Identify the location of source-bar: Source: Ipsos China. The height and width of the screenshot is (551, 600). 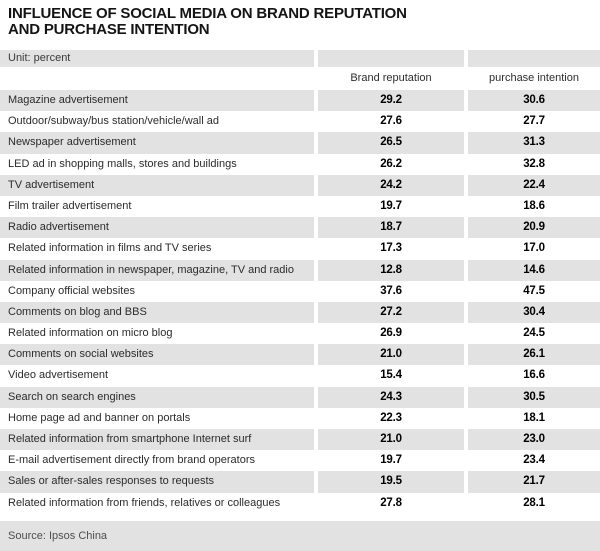
(300, 536).